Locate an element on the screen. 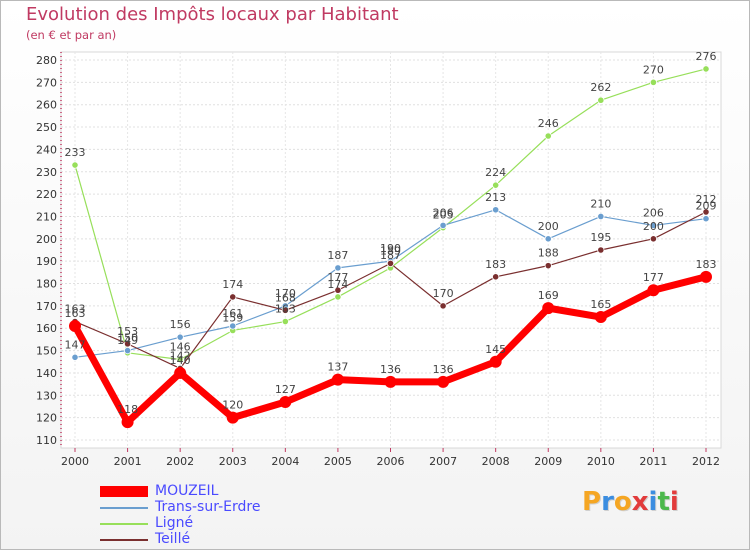 This screenshot has width=750, height=550. data-label: 233 is located at coordinates (75, 152).